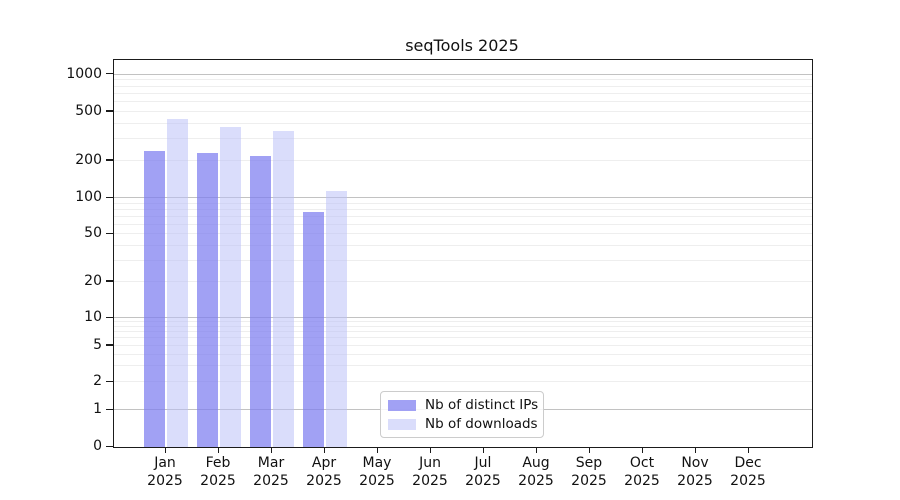 This screenshot has height=500, width=900. What do you see at coordinates (283, 288) in the screenshot?
I see `bar-mar-nb-of-downloads` at bounding box center [283, 288].